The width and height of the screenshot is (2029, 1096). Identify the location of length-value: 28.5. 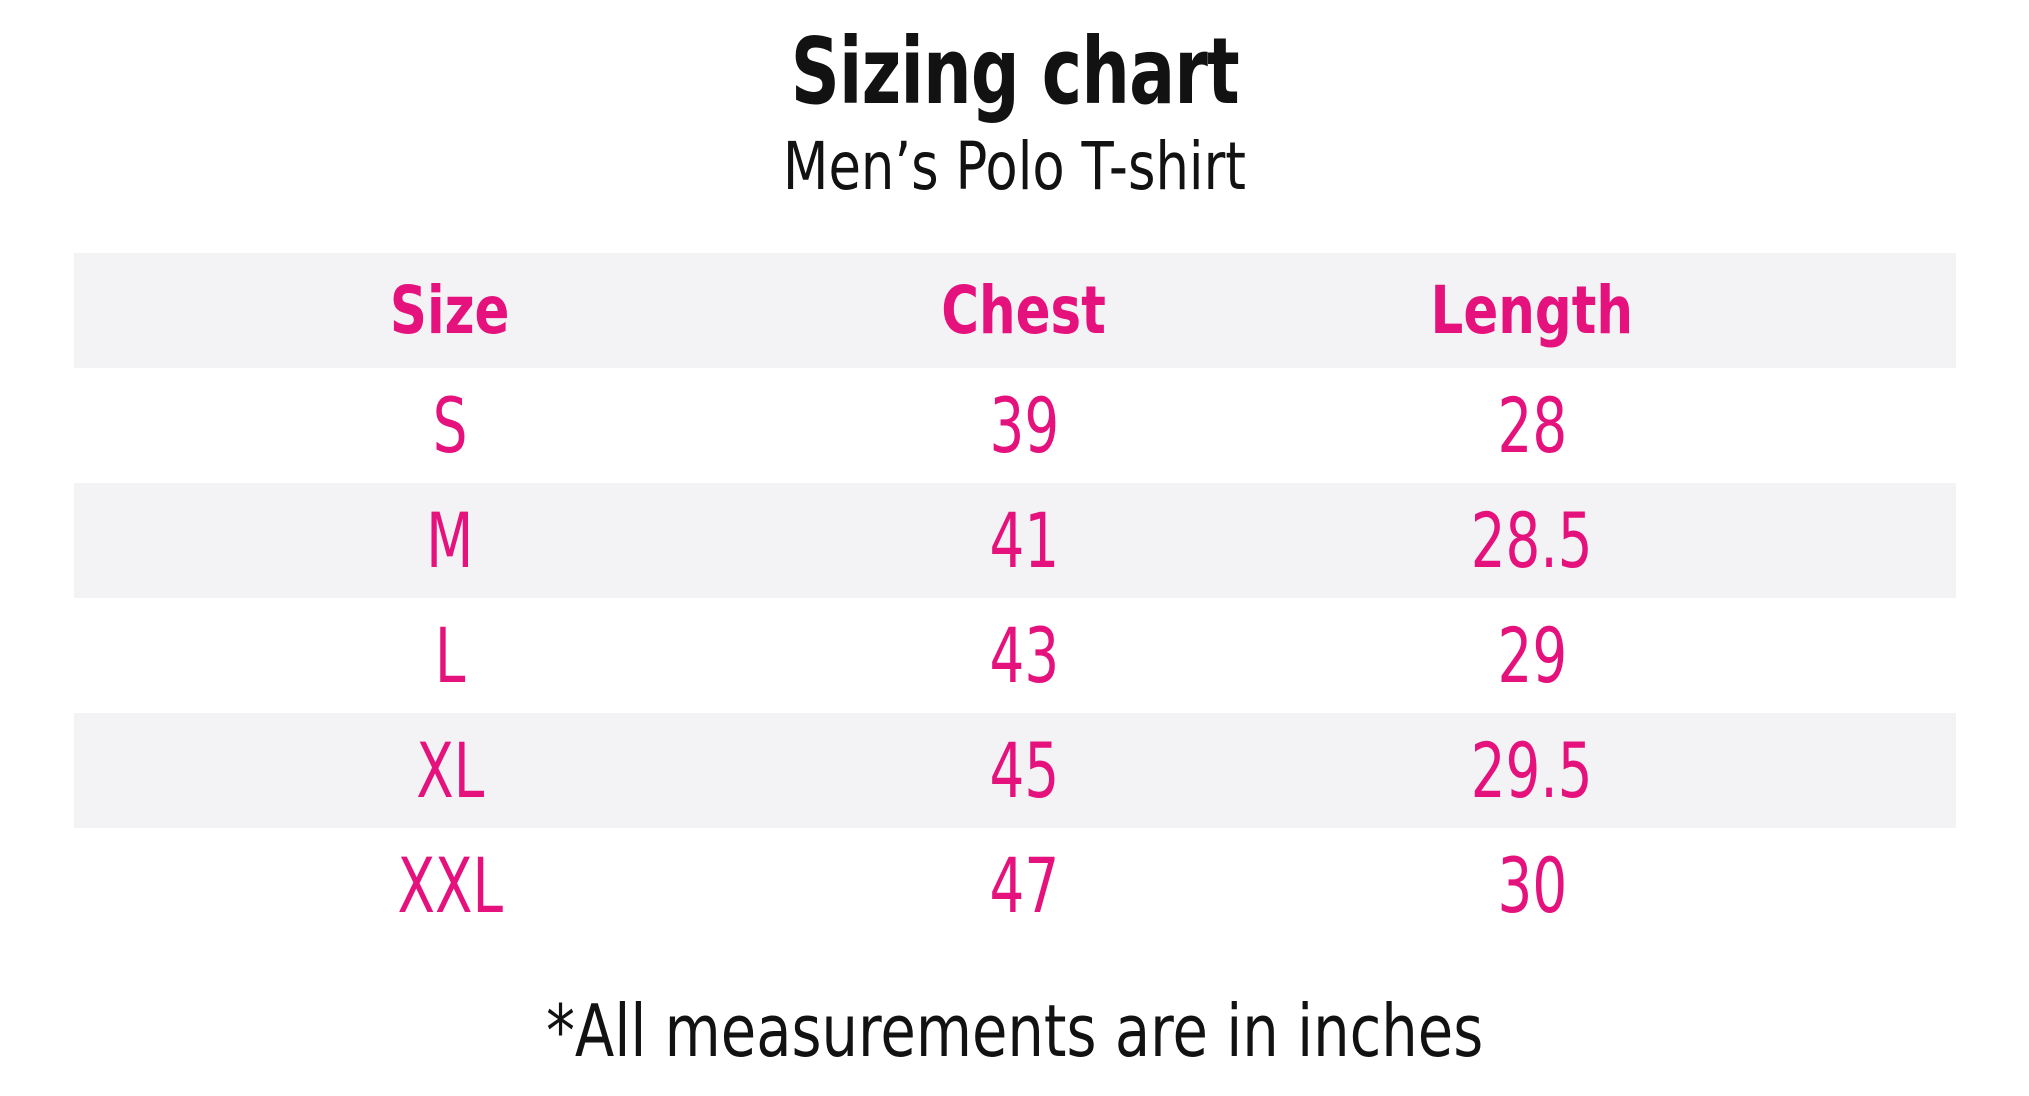
(1532, 540).